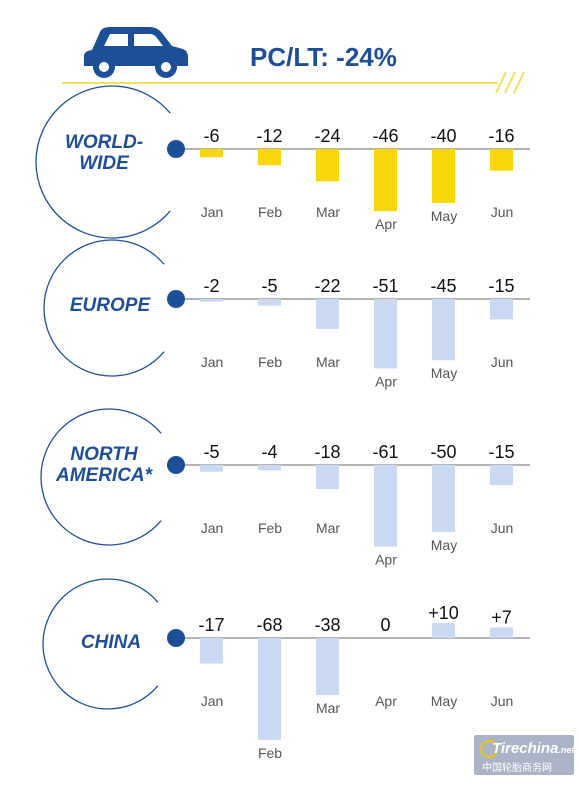 This screenshot has width=579, height=786. What do you see at coordinates (501, 136) in the screenshot?
I see `data-label: -16` at bounding box center [501, 136].